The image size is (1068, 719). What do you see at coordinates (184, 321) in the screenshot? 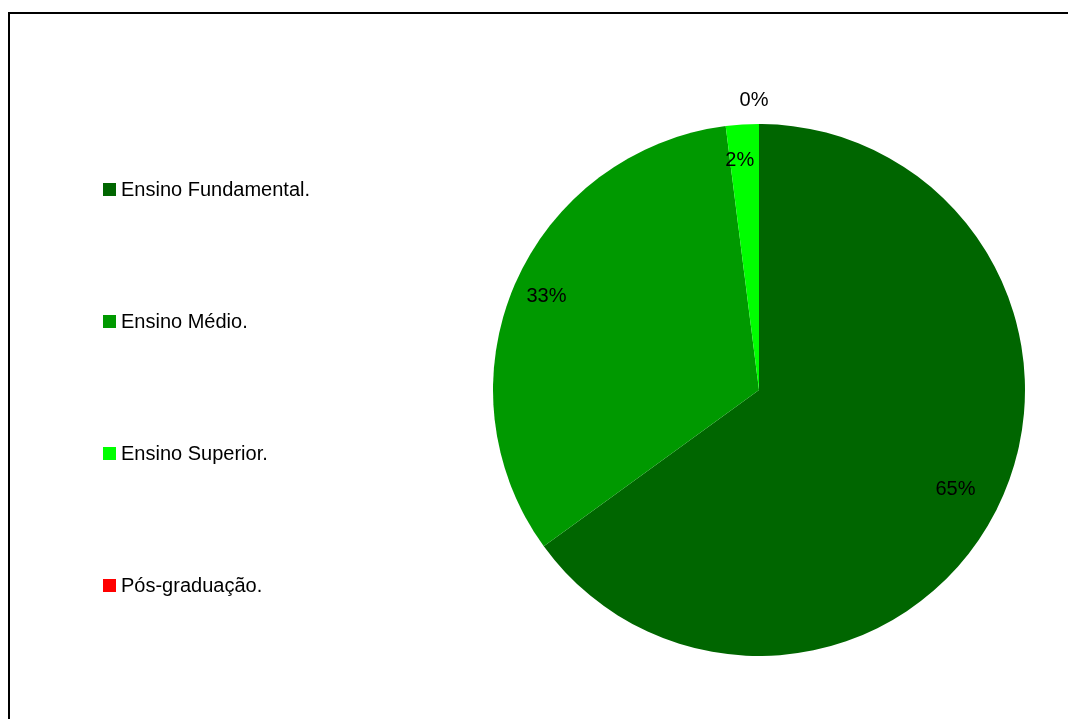
I see `legend-label: Ensino Médio.` at bounding box center [184, 321].